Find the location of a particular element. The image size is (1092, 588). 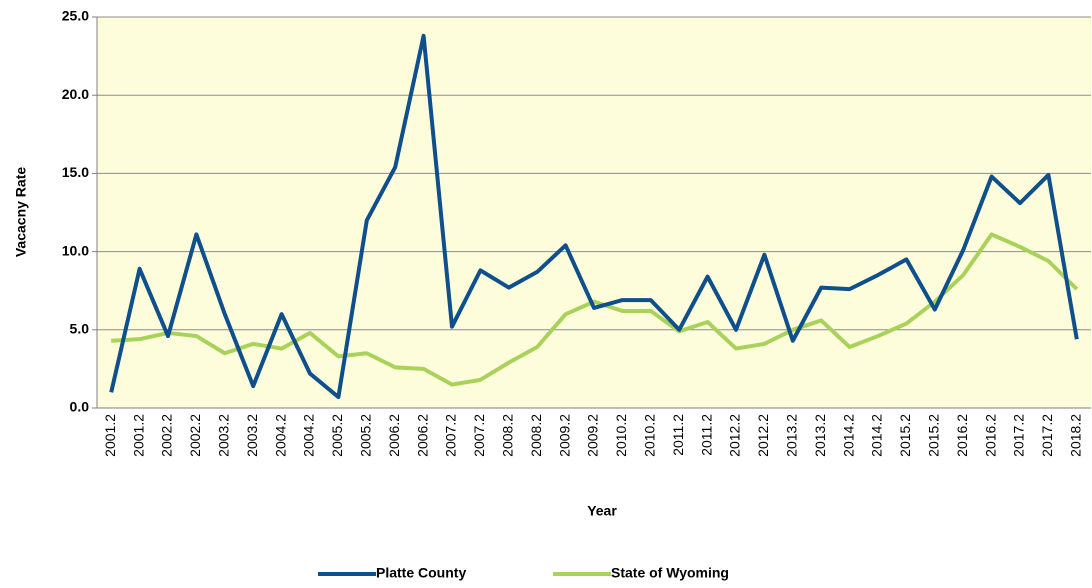

x-axis-title: Year is located at coordinates (602, 511).